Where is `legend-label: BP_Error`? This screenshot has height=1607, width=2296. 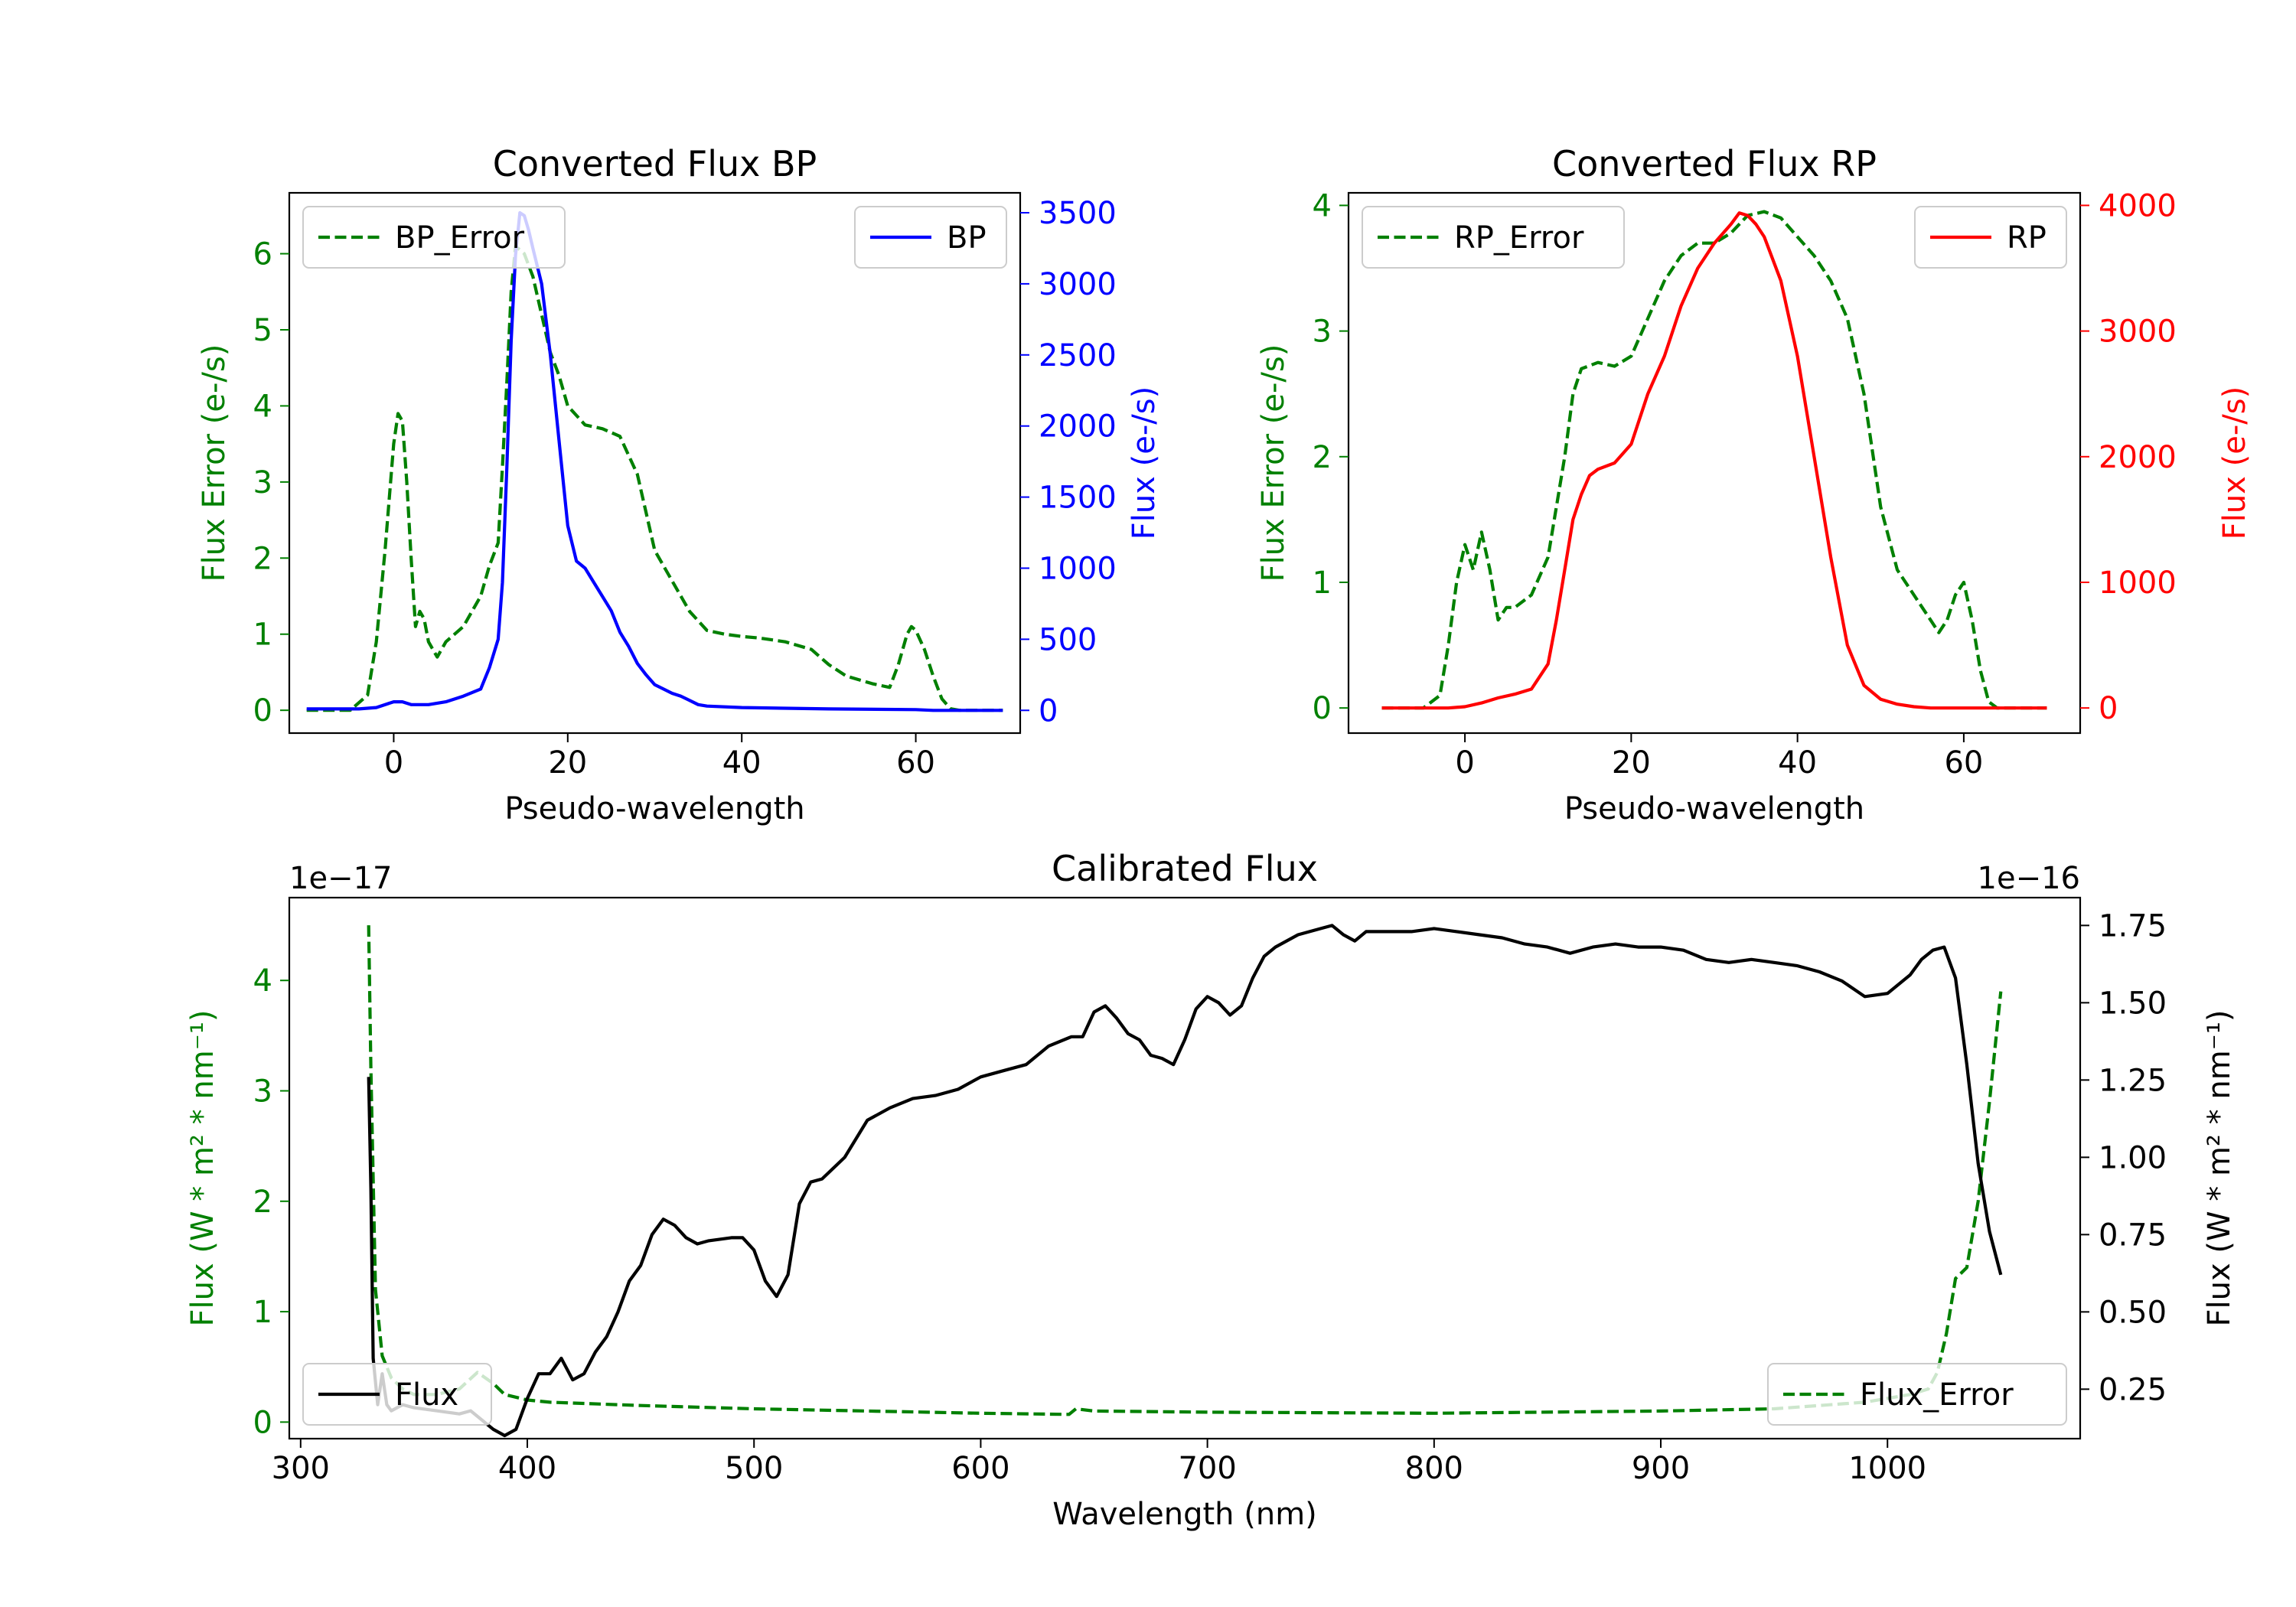
legend-label: BP_Error is located at coordinates (460, 238).